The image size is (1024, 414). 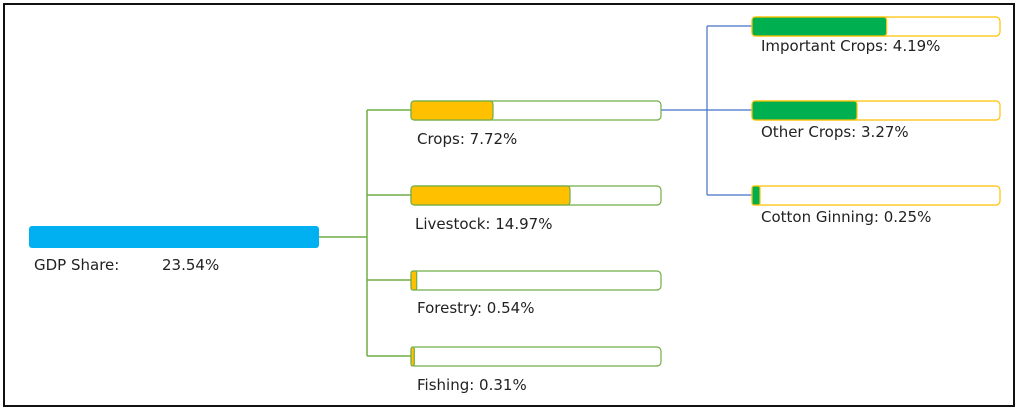 What do you see at coordinates (412, 356) in the screenshot?
I see `bar-fishing-fill` at bounding box center [412, 356].